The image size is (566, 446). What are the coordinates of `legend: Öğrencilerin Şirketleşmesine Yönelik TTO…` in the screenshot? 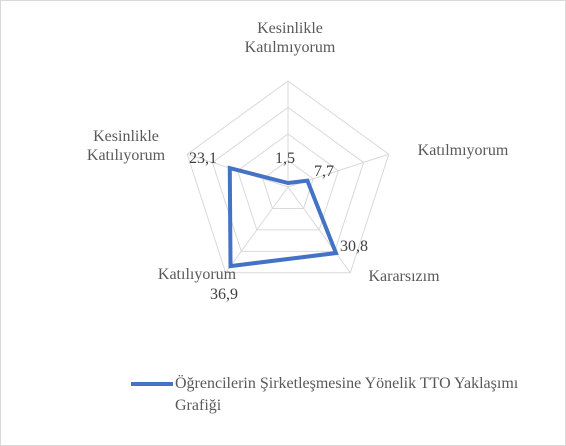 It's located at (341, 395).